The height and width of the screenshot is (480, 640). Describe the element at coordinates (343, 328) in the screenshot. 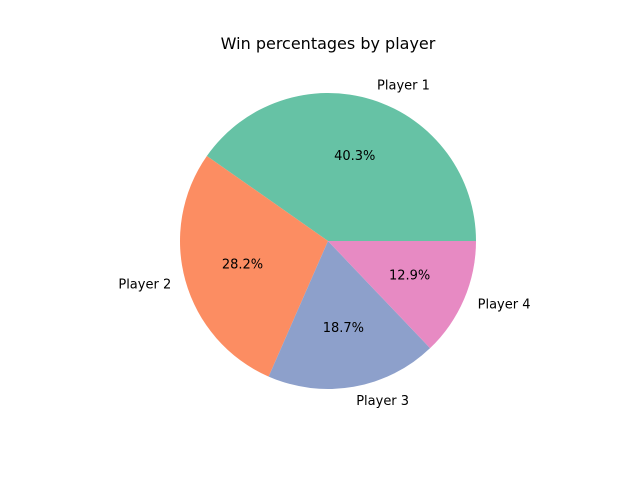

I see `pct-label-3: 18.7%` at that location.